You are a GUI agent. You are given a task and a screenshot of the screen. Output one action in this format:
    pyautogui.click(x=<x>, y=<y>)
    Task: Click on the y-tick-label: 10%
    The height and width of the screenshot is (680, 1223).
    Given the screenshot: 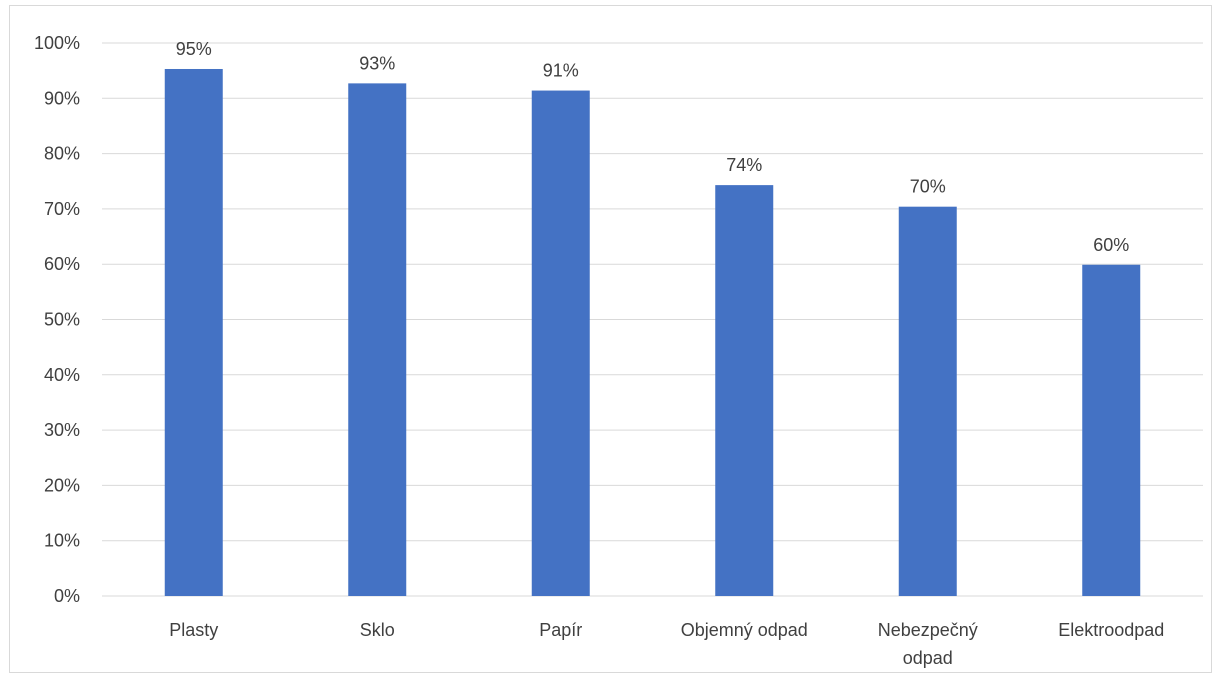 What is the action you would take?
    pyautogui.click(x=62, y=541)
    